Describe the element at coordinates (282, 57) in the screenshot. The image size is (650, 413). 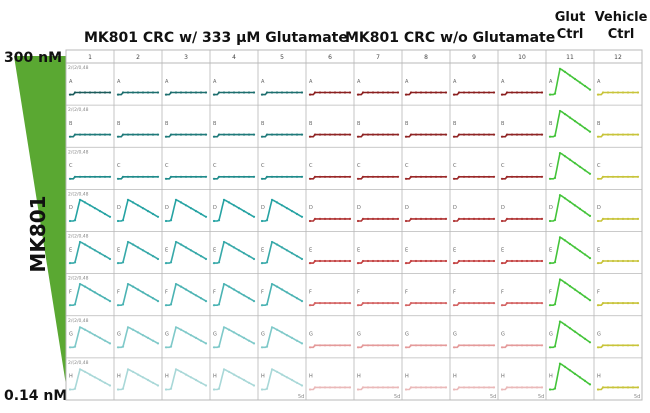
I see `column-number-label: 5` at that location.